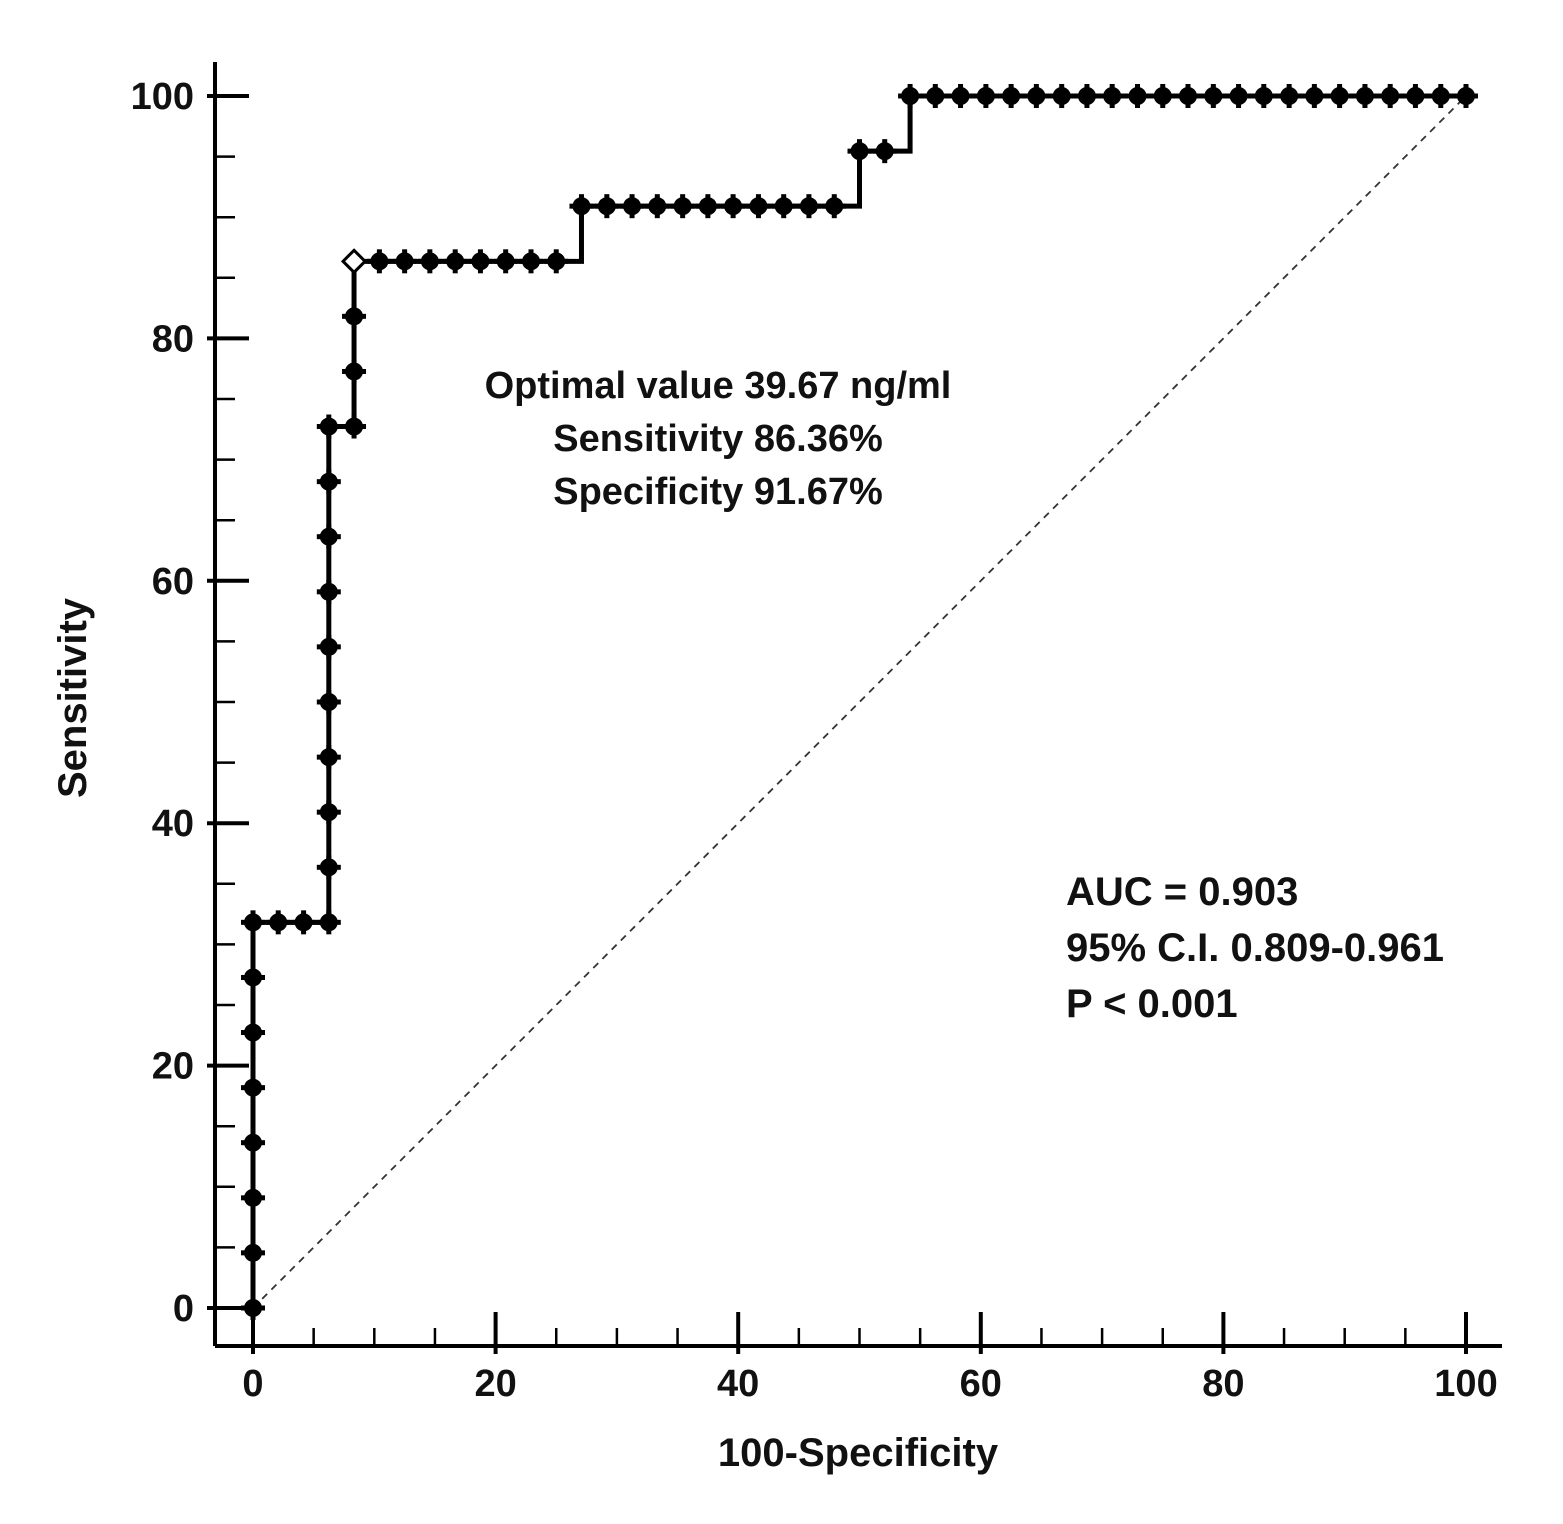 The width and height of the screenshot is (1563, 1524). What do you see at coordinates (1152, 1004) in the screenshot?
I see `p-value-text: P < 0.001` at bounding box center [1152, 1004].